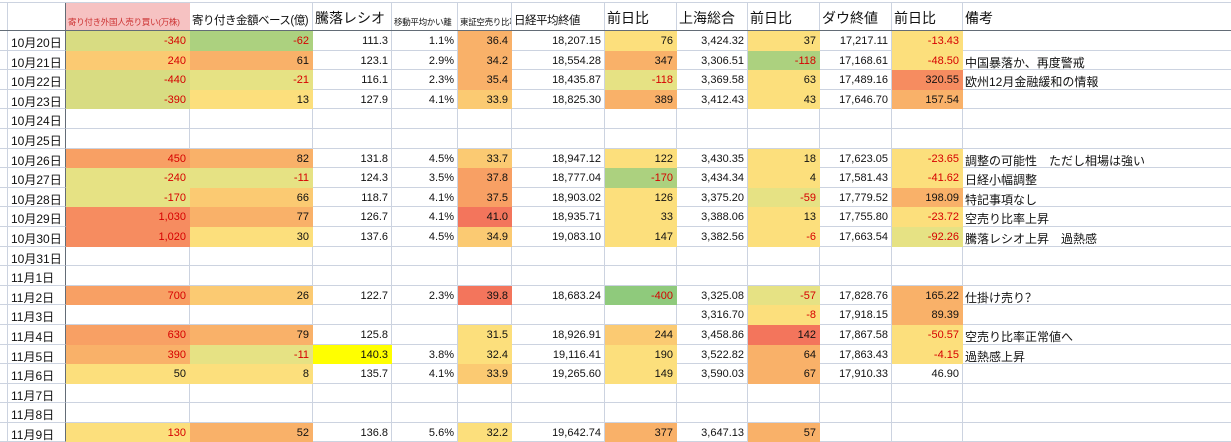 The image size is (1231, 442). What do you see at coordinates (251, 119) in the screenshot?
I see `cell-amount-base` at bounding box center [251, 119].